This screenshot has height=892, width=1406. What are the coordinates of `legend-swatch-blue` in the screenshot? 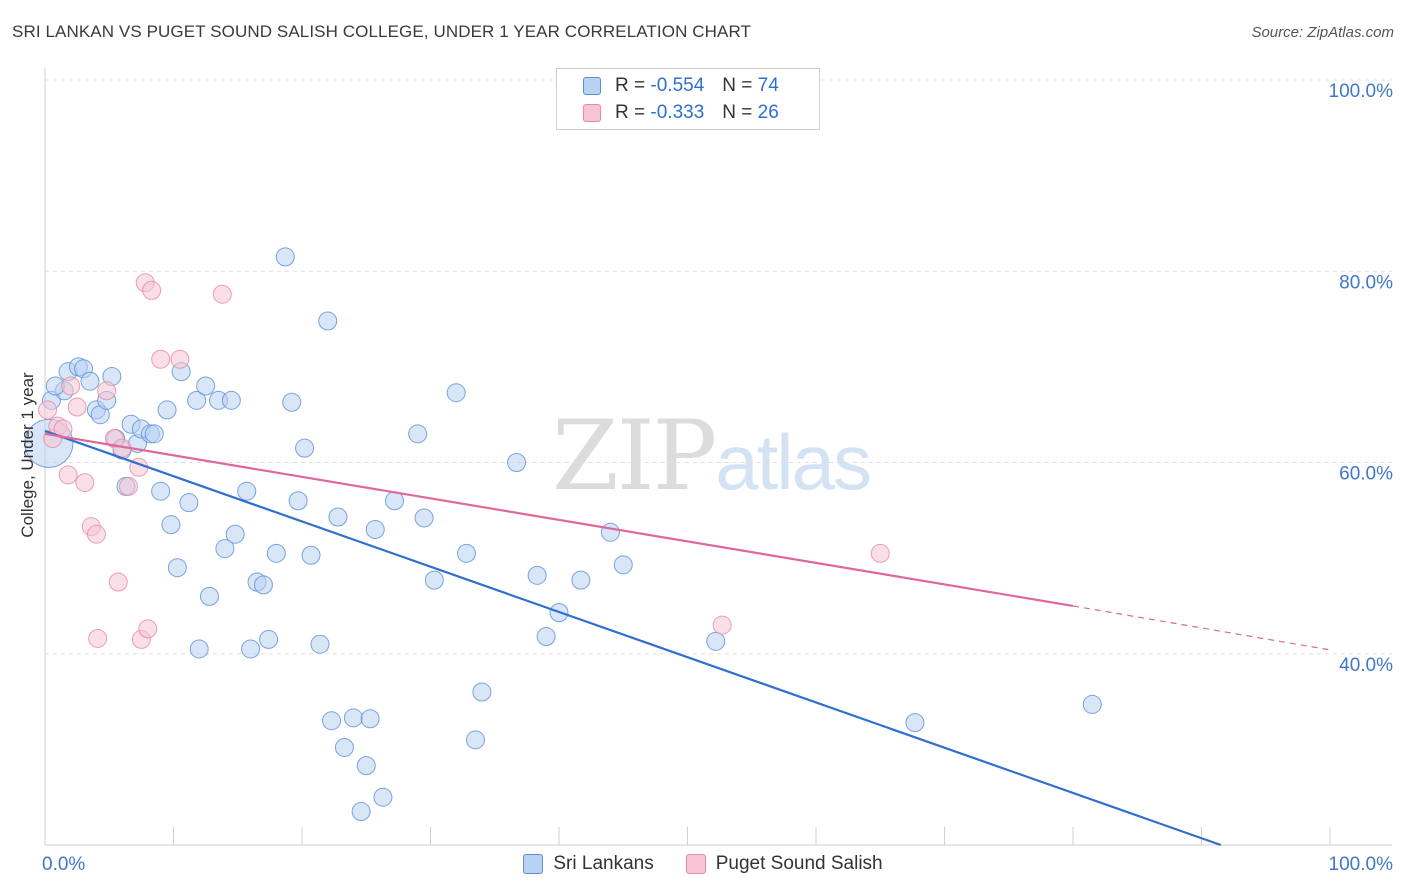 It's located at (592, 86).